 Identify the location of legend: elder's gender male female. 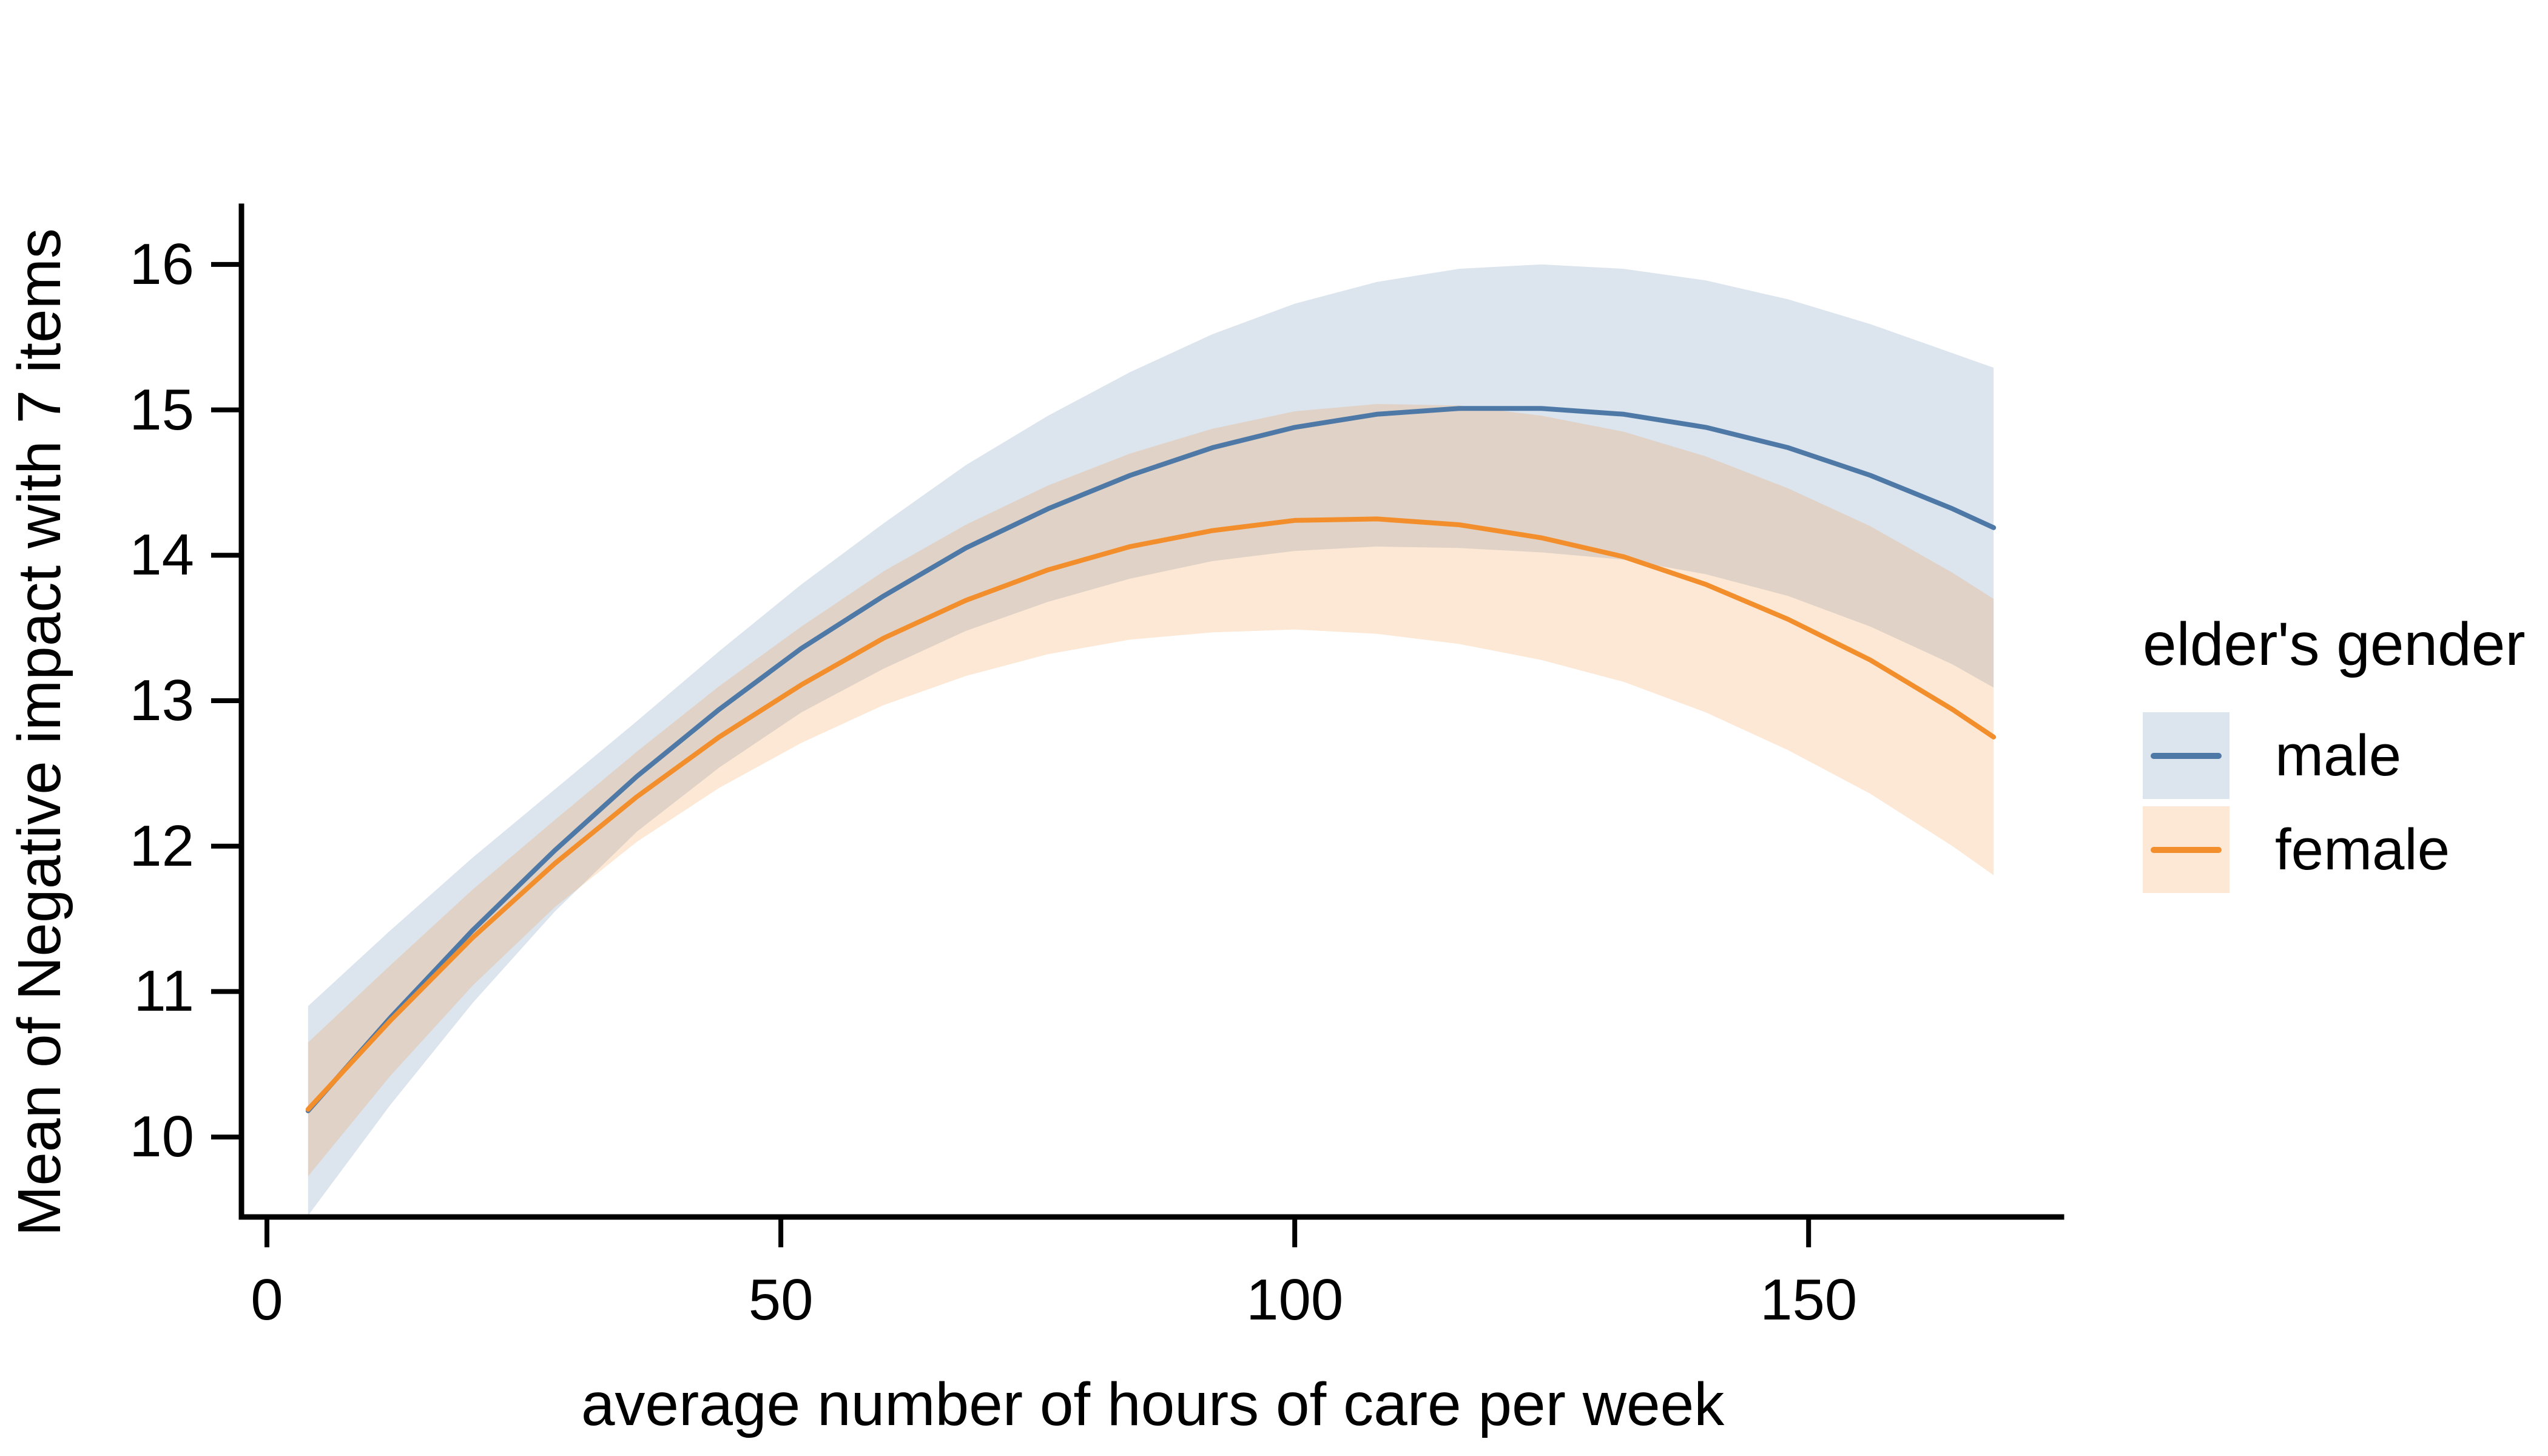
(2334, 754).